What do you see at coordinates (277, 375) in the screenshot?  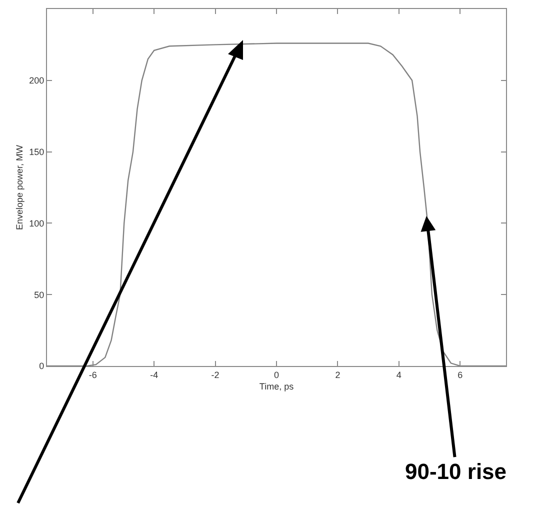 I see `x-tick-label: 0` at bounding box center [277, 375].